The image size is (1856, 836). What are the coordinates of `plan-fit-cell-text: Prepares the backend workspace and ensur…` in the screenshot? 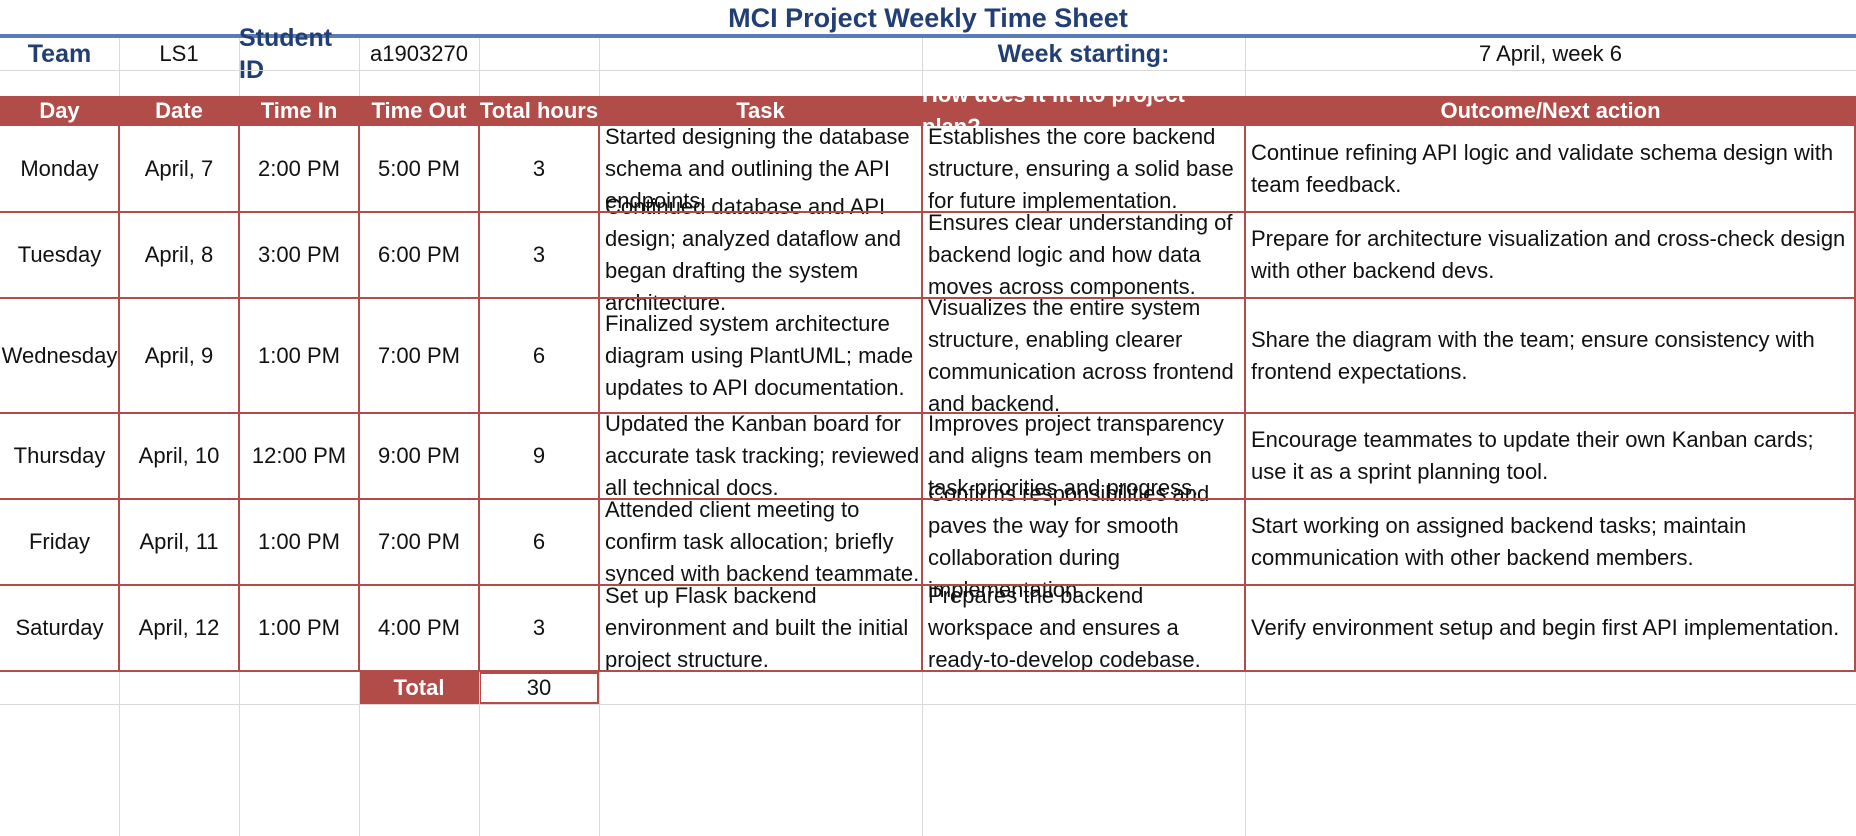 It's located at (1064, 627).